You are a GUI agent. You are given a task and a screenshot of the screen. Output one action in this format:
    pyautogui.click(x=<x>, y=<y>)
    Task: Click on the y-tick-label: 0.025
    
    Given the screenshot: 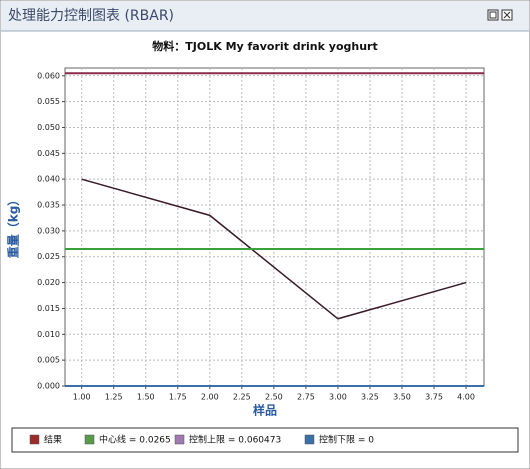 What is the action you would take?
    pyautogui.click(x=48, y=256)
    